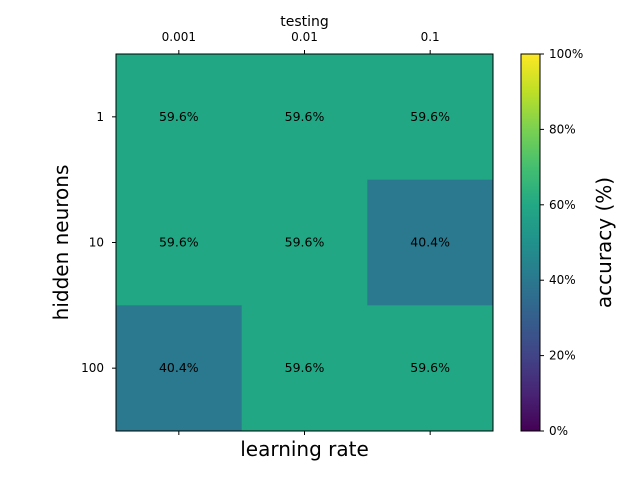 The image size is (640, 478). Describe the element at coordinates (562, 205) in the screenshot. I see `colorbar-tick-label: 60%` at that location.